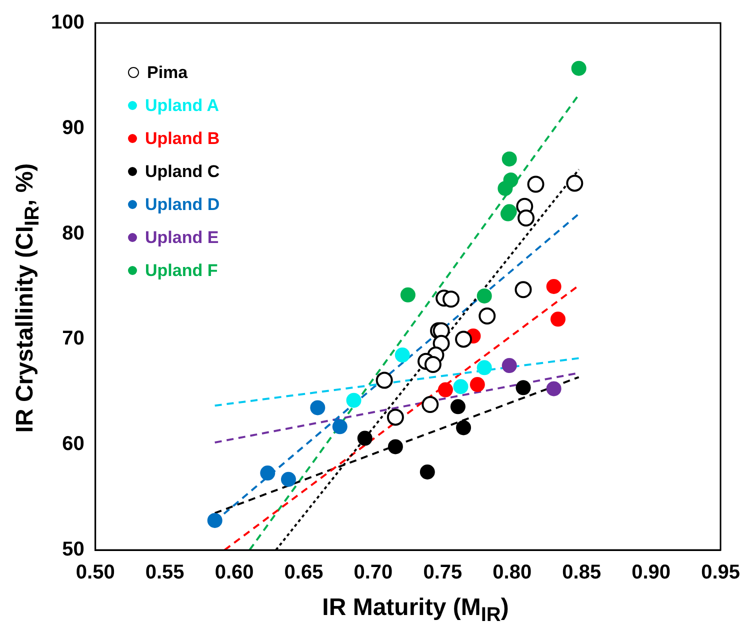  I want to click on legend-label: Upland E, so click(182, 238).